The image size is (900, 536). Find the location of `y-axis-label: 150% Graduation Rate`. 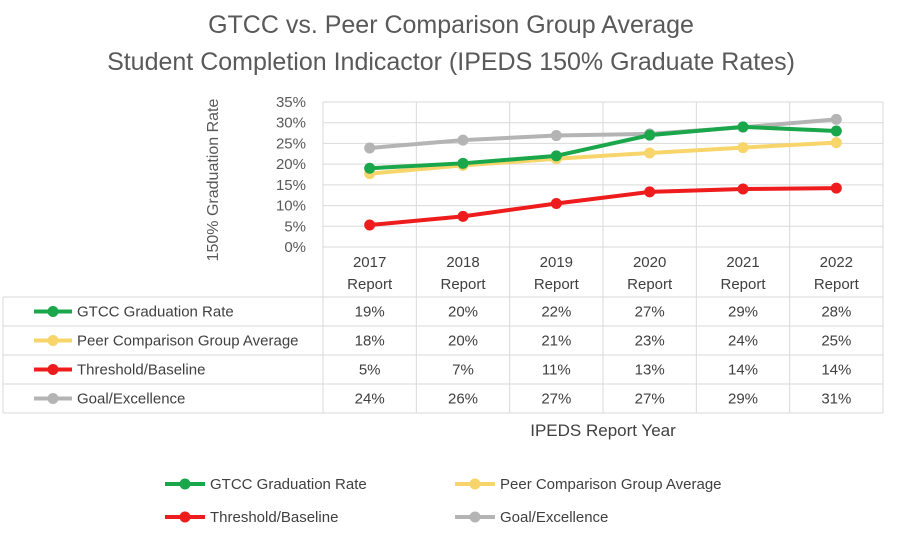

y-axis-label: 150% Graduation Rate is located at coordinates (213, 180).